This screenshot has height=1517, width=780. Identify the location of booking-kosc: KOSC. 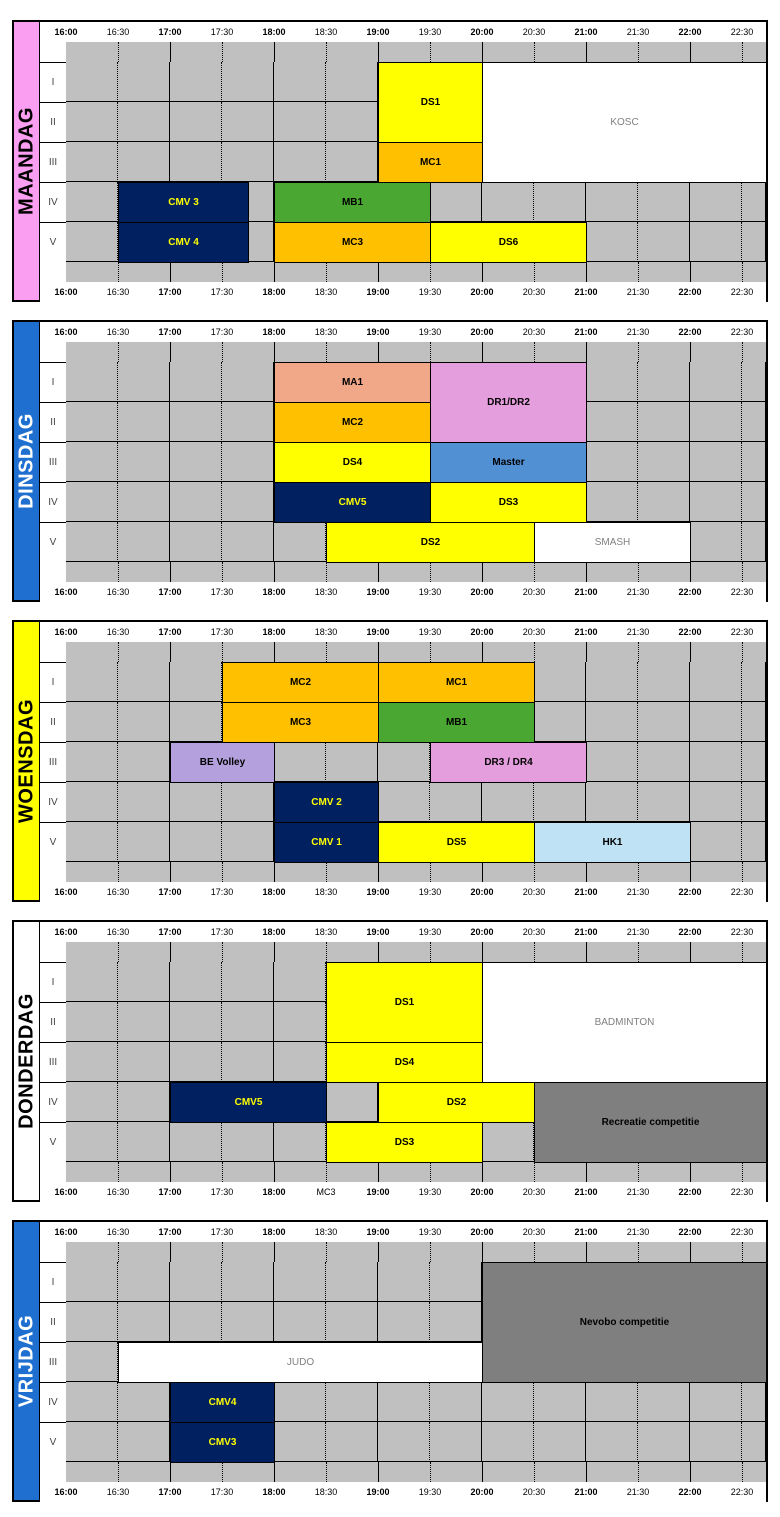
(624, 122).